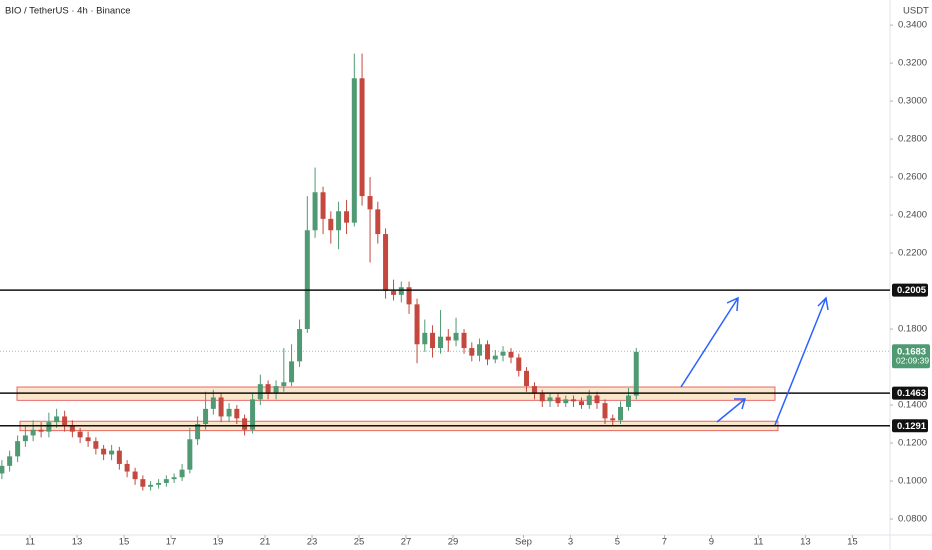 This screenshot has height=550, width=932. I want to click on axis-unit: USDT, so click(916, 11).